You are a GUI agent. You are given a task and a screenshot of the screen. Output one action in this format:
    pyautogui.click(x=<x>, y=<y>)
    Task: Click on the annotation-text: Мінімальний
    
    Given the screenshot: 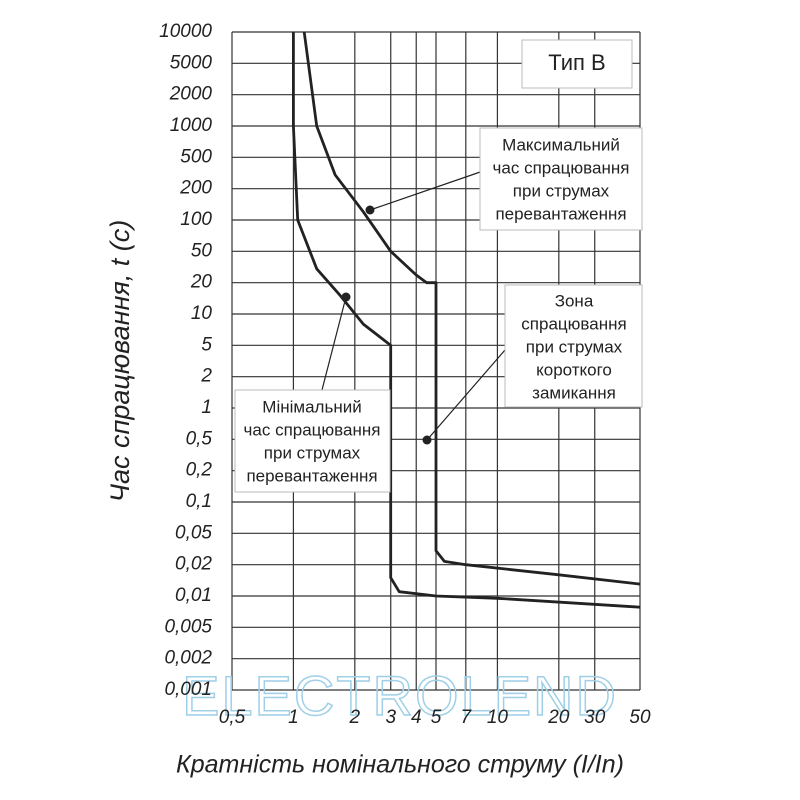 What is the action you would take?
    pyautogui.click(x=311, y=406)
    